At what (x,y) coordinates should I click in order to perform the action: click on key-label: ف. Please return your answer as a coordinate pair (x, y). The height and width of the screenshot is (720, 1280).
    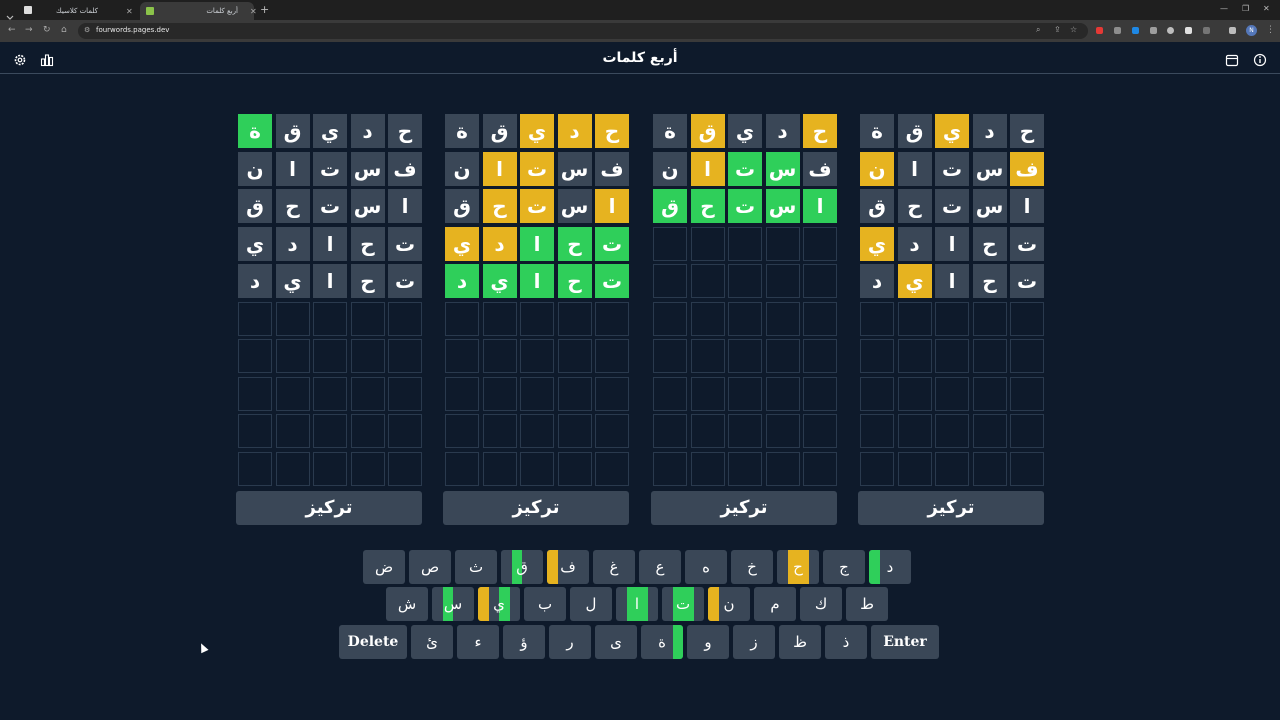
    Looking at the image, I should click on (568, 567).